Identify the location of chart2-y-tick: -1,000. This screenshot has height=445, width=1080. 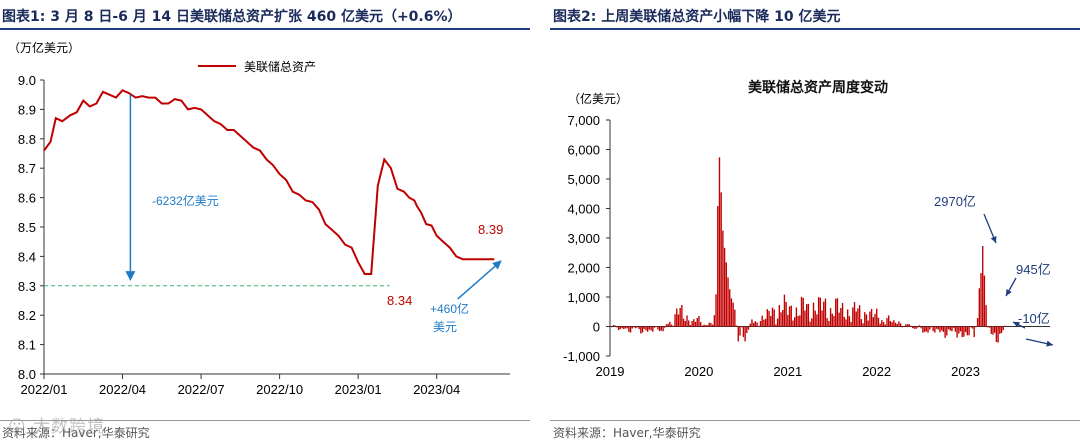
(581, 356).